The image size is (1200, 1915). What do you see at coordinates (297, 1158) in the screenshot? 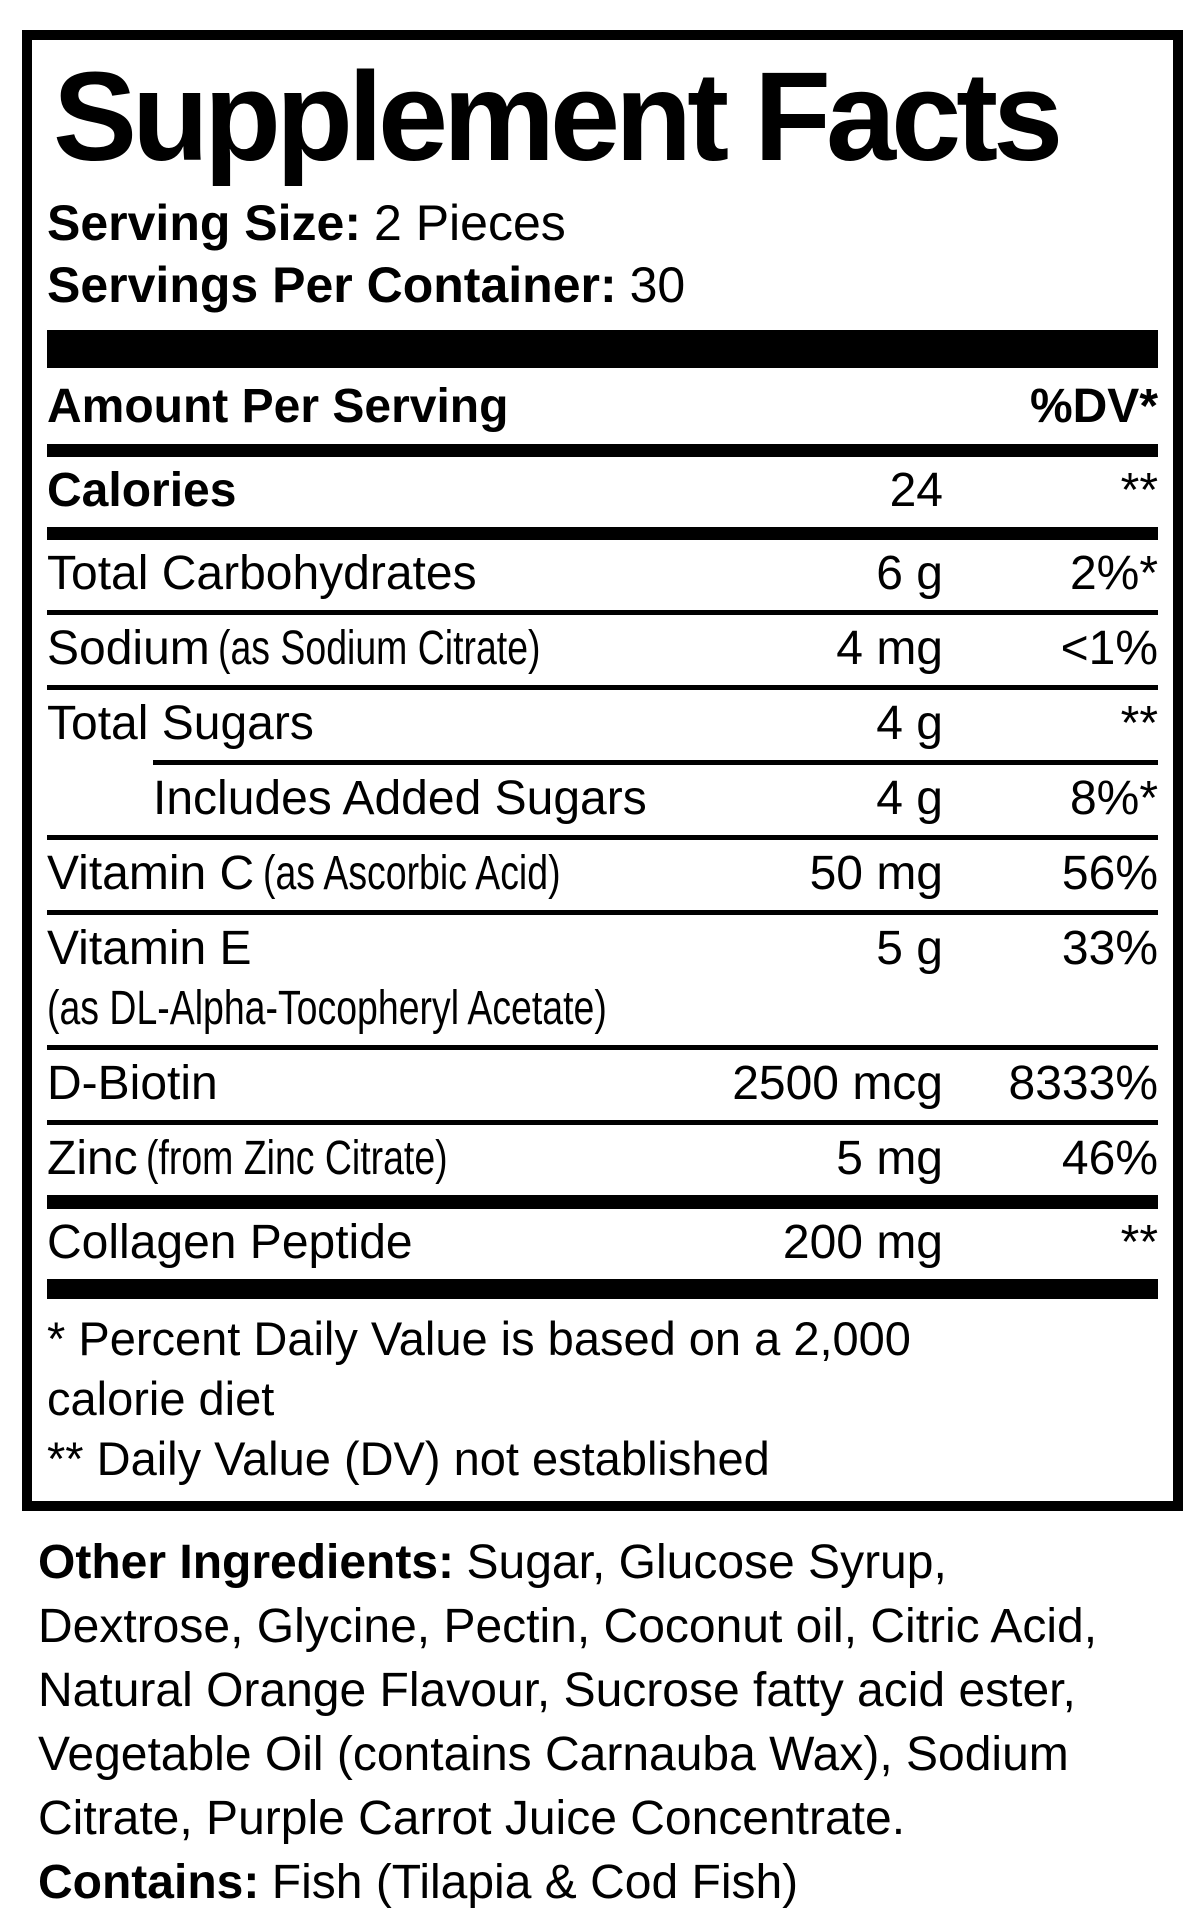
I see `nutrient-source-note: (from Zinc Citrate)` at bounding box center [297, 1158].